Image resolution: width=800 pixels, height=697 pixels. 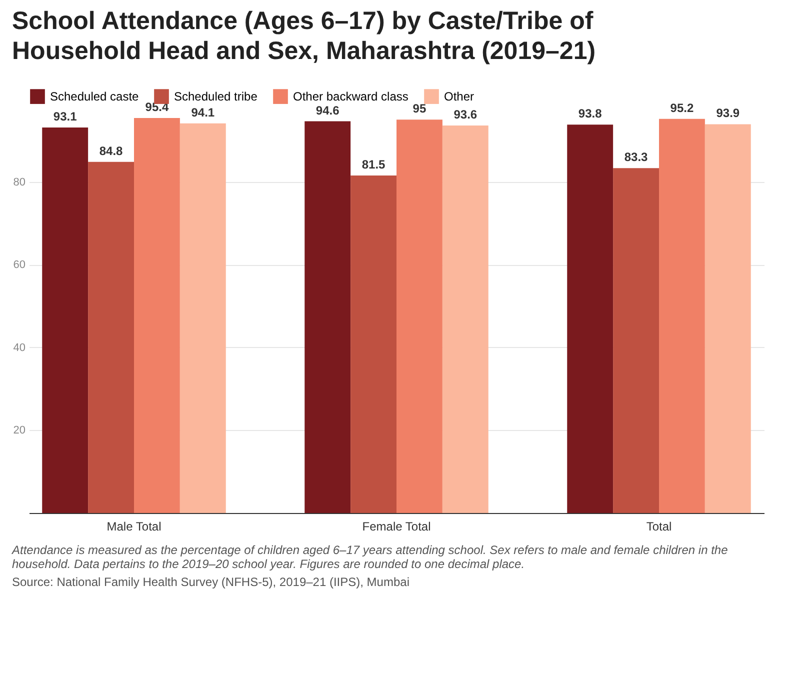 What do you see at coordinates (396, 527) in the screenshot?
I see `x-tick-label: Female Total` at bounding box center [396, 527].